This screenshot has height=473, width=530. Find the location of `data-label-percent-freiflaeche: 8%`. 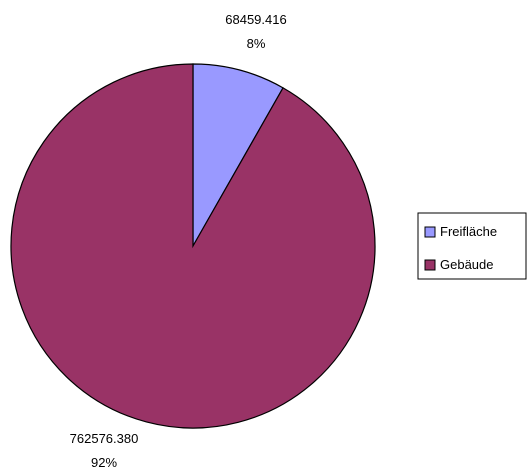

data-label-percent-freiflaeche: 8% is located at coordinates (256, 43).